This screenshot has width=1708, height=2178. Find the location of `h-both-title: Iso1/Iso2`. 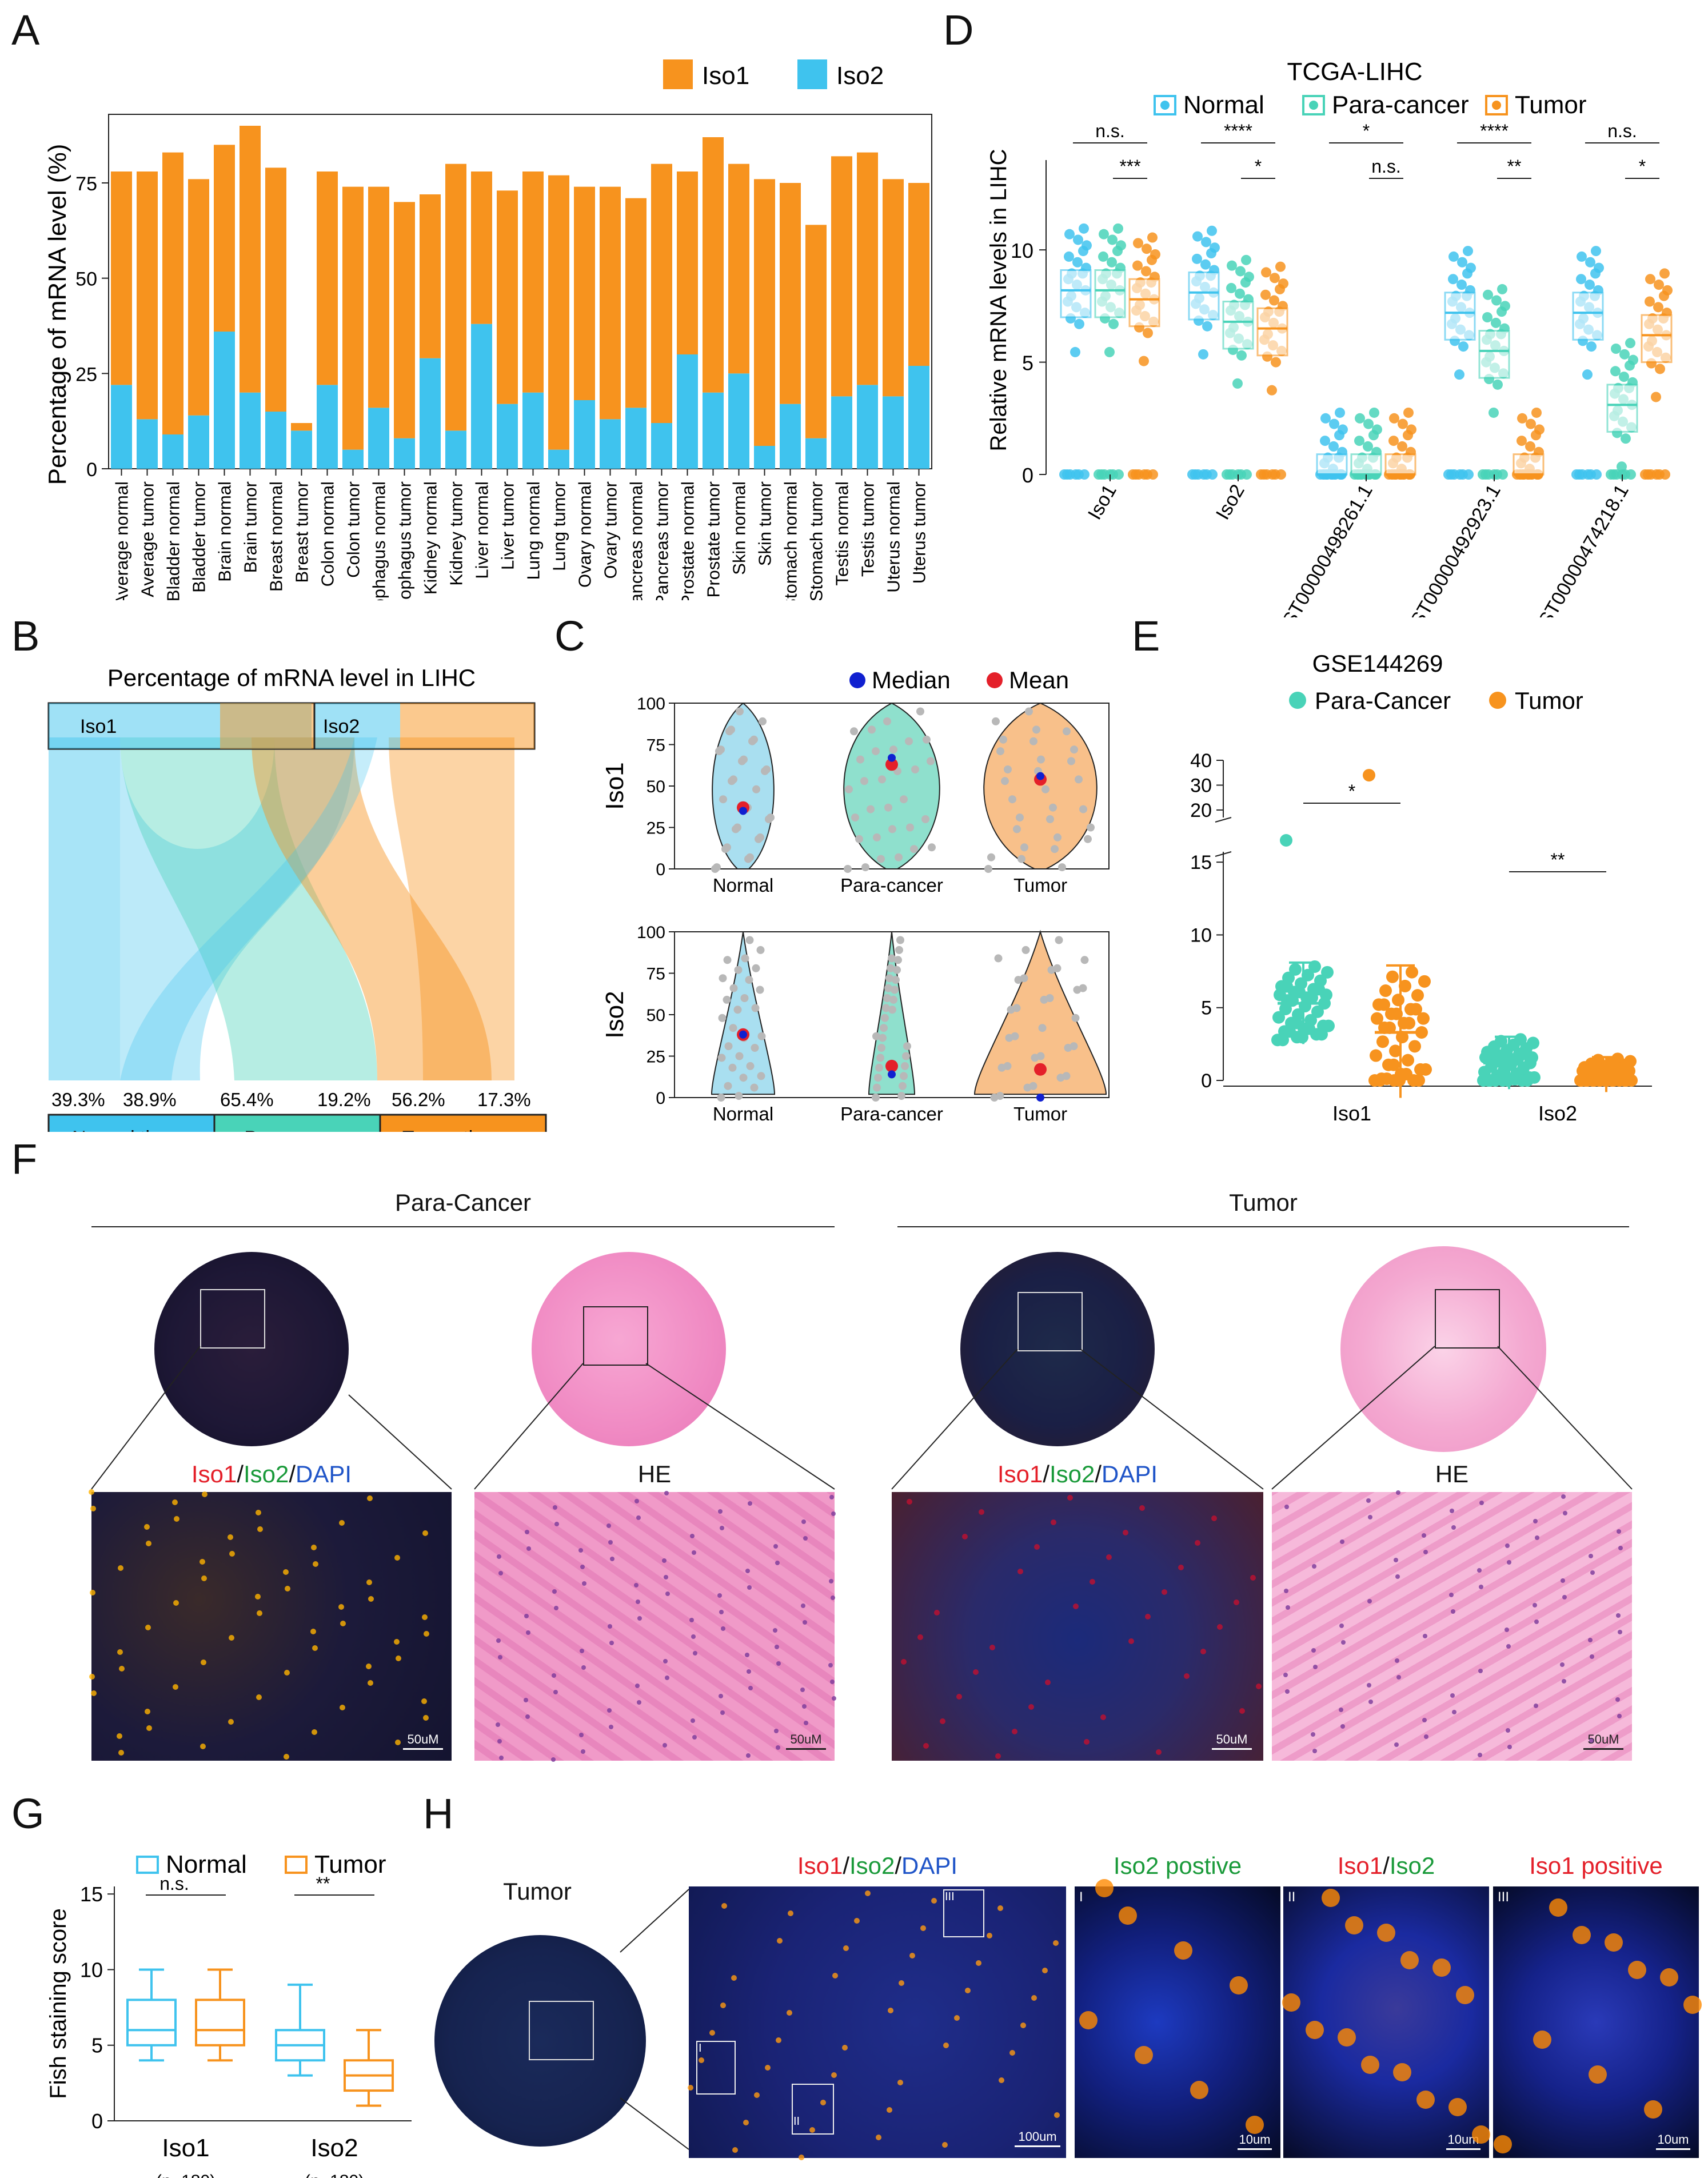

h-both-title: Iso1/Iso2 is located at coordinates (1386, 1866).